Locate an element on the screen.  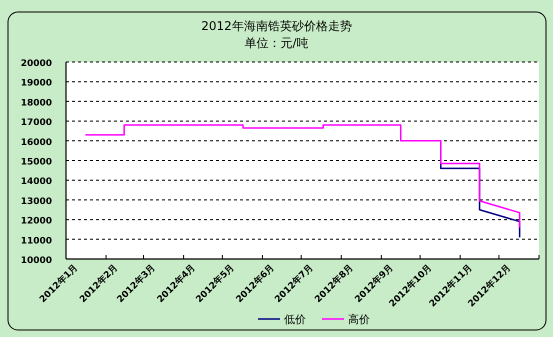
y-tick-label: 16000 is located at coordinates (36, 143).